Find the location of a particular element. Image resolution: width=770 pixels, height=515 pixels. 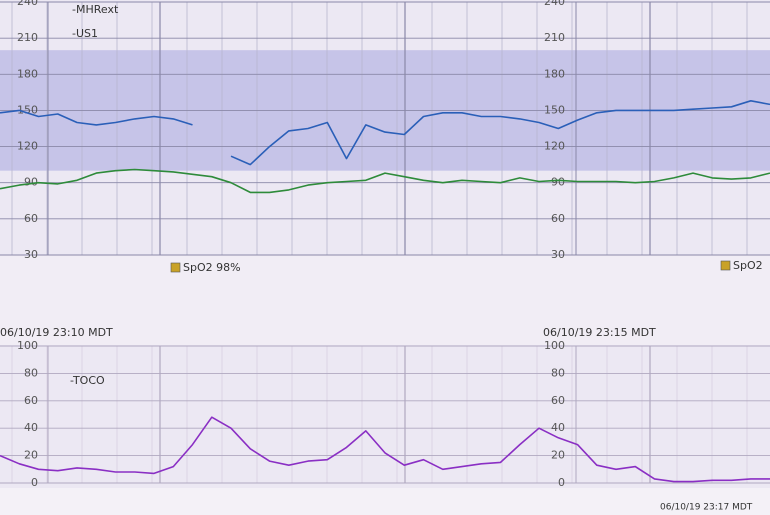

legend-label: -TOCO is located at coordinates (87, 380).